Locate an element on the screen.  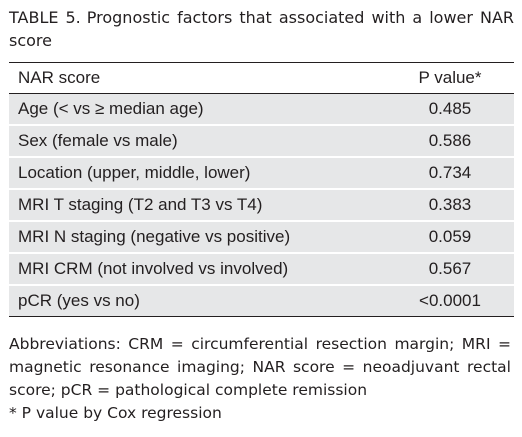
header-cell: NAR score is located at coordinates (197, 78).